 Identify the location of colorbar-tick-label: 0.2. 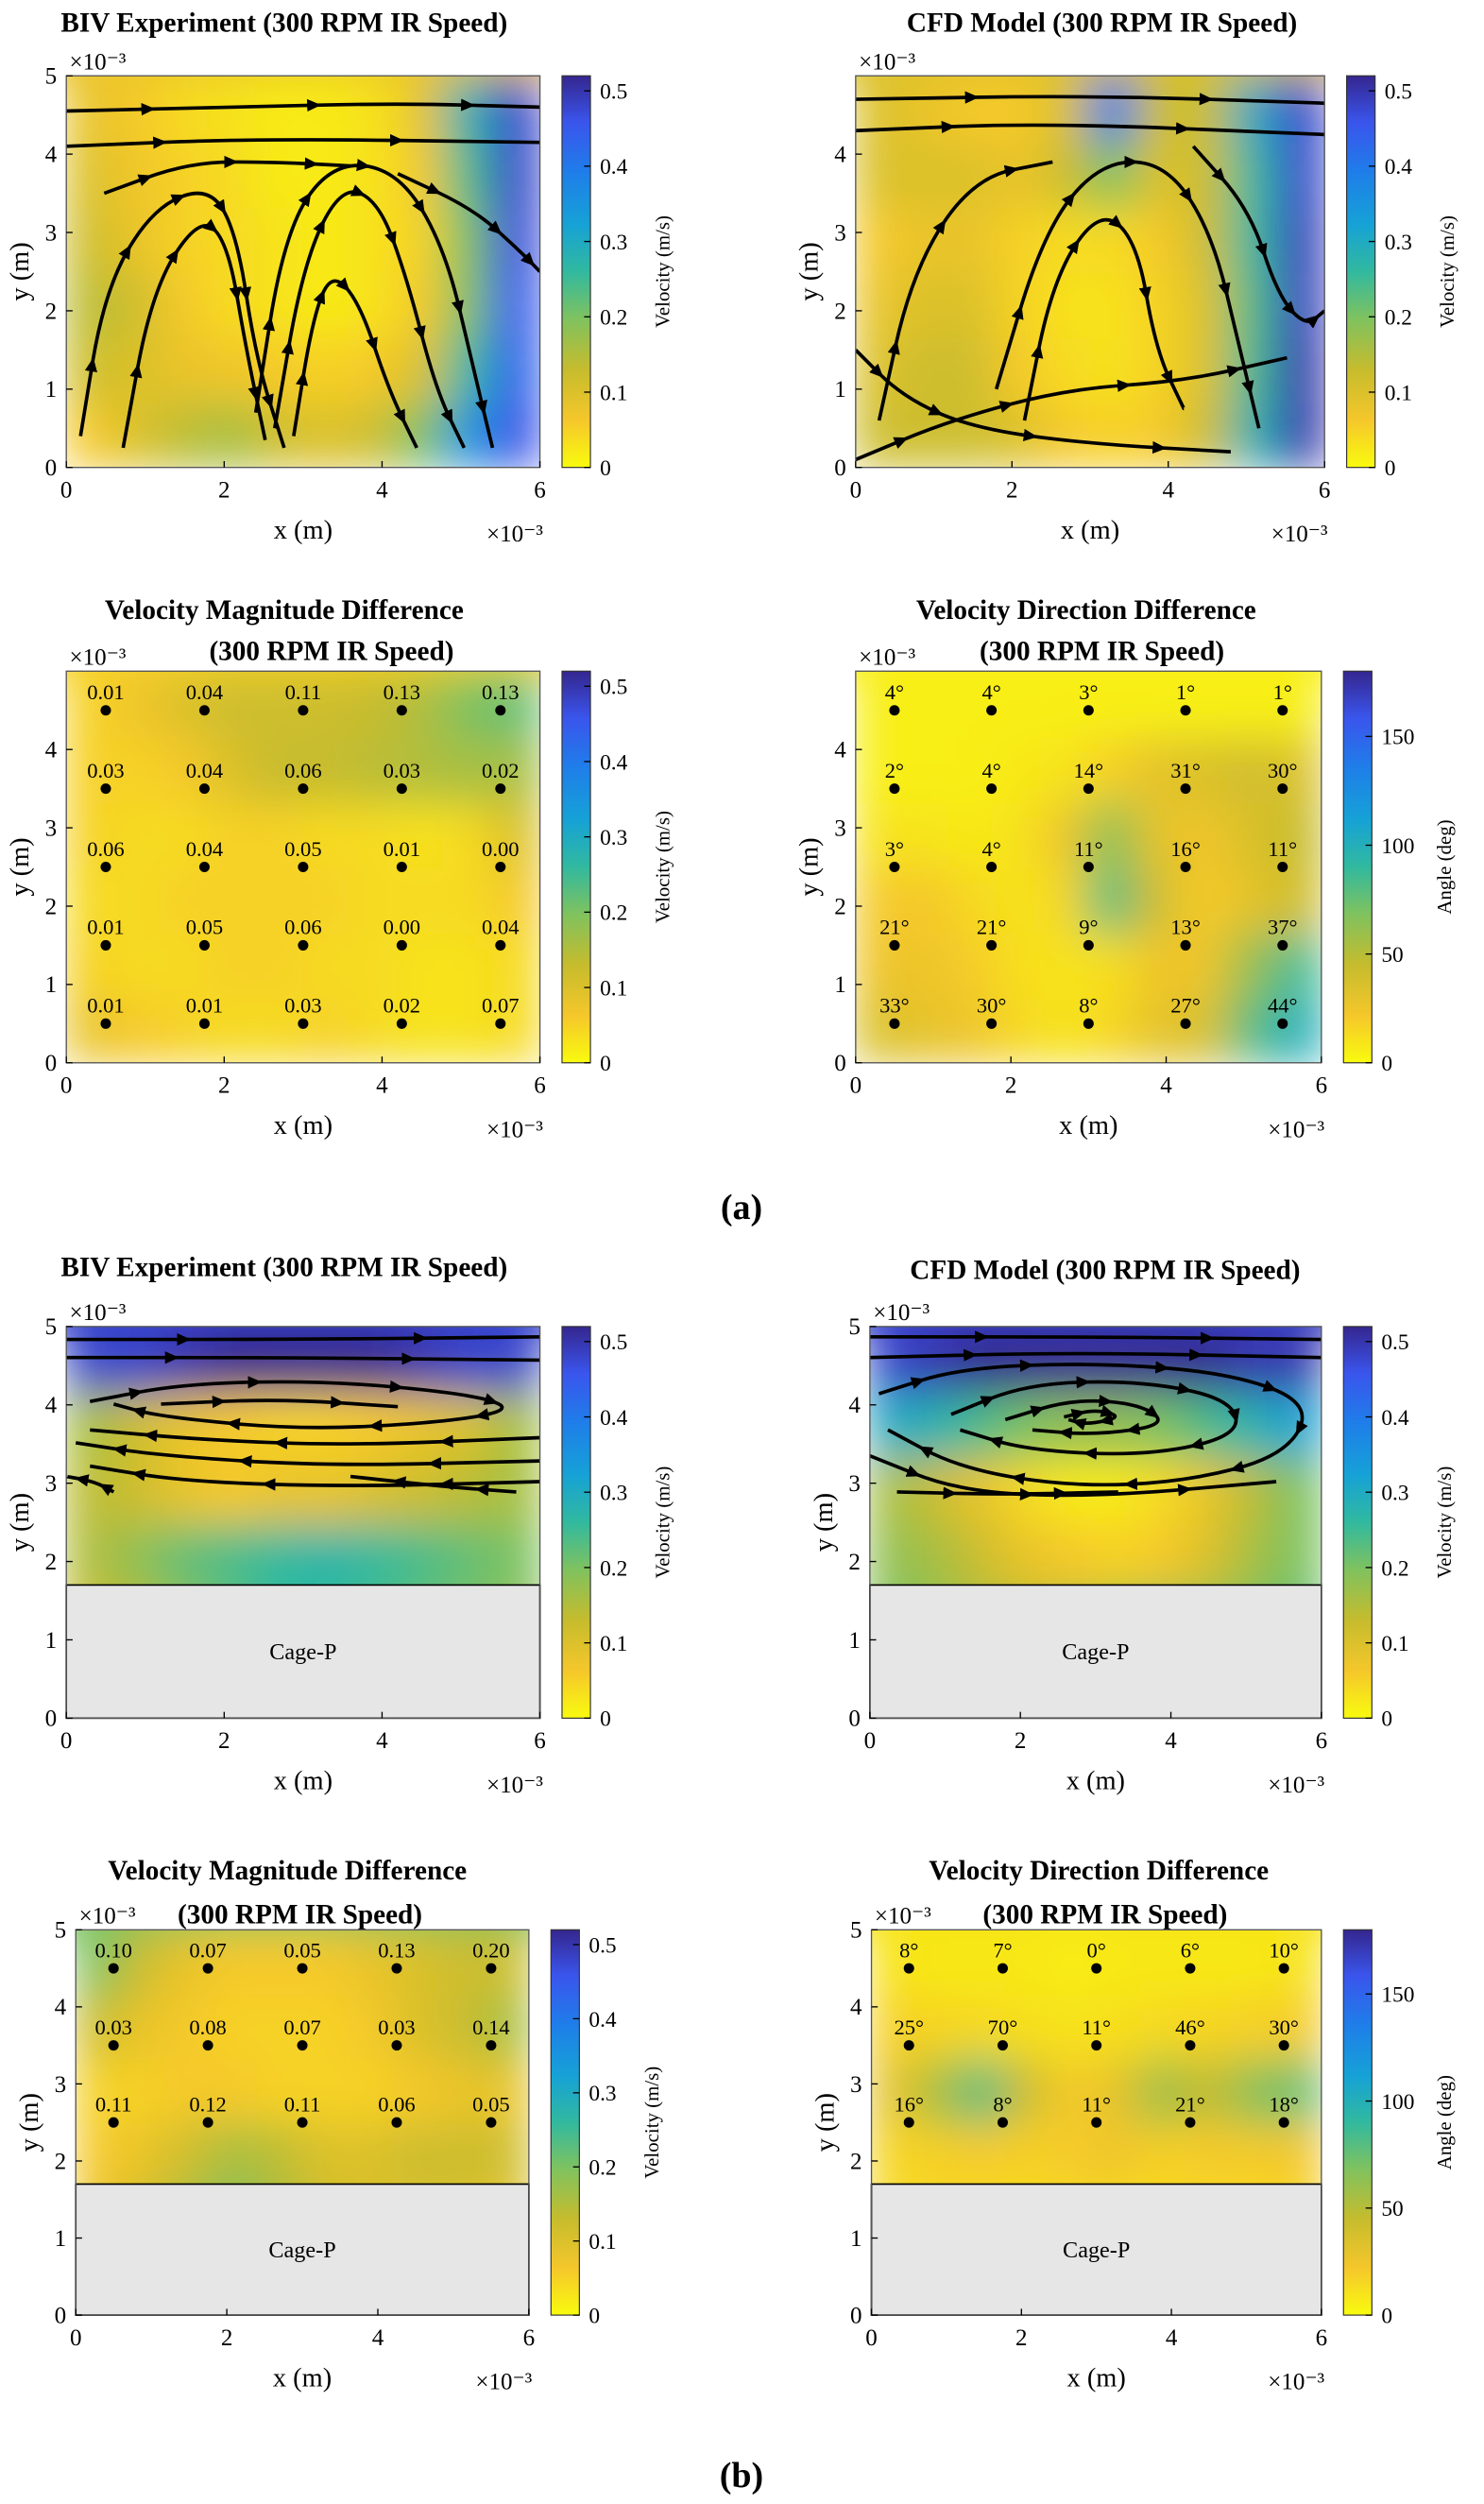
(613, 913).